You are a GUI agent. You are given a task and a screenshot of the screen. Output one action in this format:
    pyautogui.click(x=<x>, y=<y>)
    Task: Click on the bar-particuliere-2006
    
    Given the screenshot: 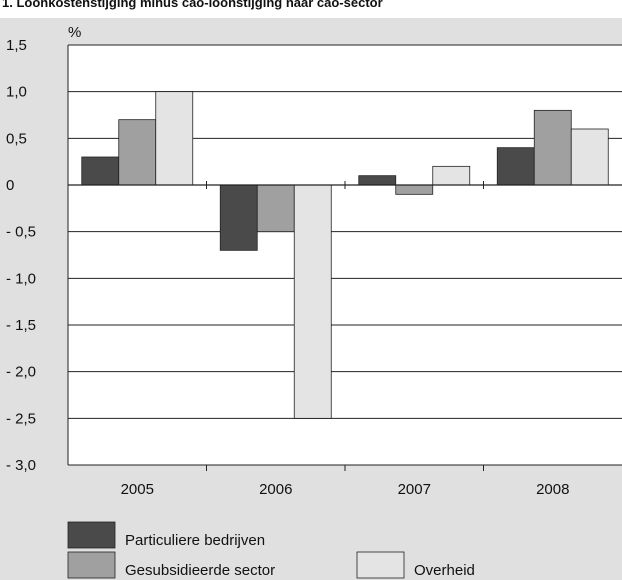 What is the action you would take?
    pyautogui.click(x=238, y=217)
    